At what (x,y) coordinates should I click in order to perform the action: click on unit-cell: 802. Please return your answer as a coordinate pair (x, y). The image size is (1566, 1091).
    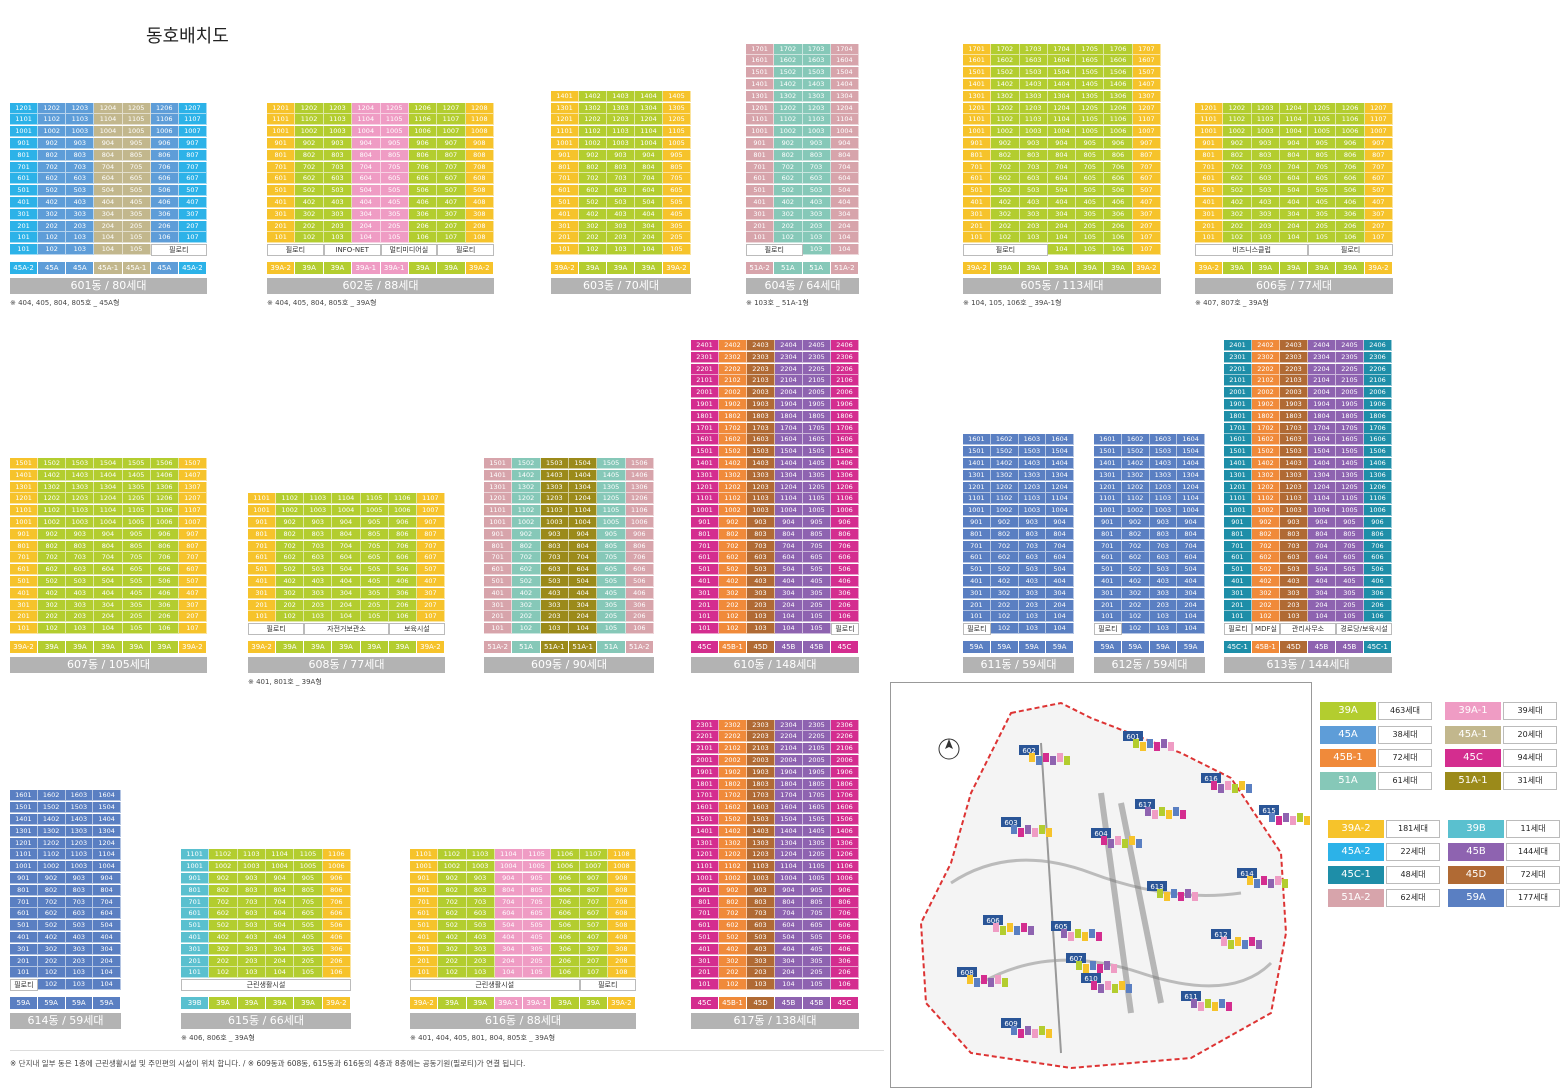
    Looking at the image, I should click on (51, 890).